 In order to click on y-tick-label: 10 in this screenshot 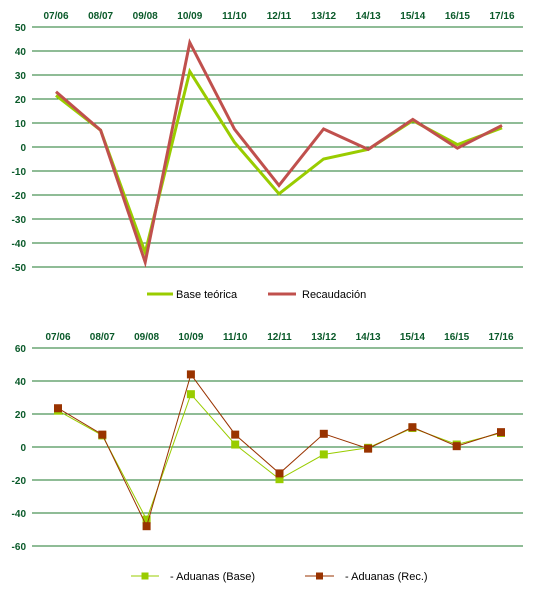, I will do `click(21, 124)`.